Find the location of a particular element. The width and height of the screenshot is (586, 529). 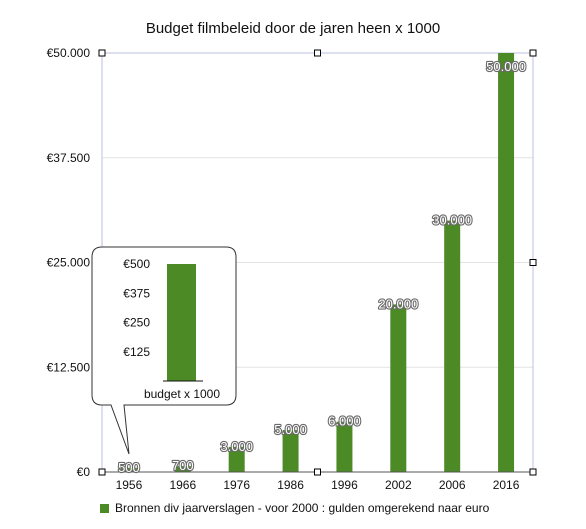

legend-swatch is located at coordinates (104, 508).